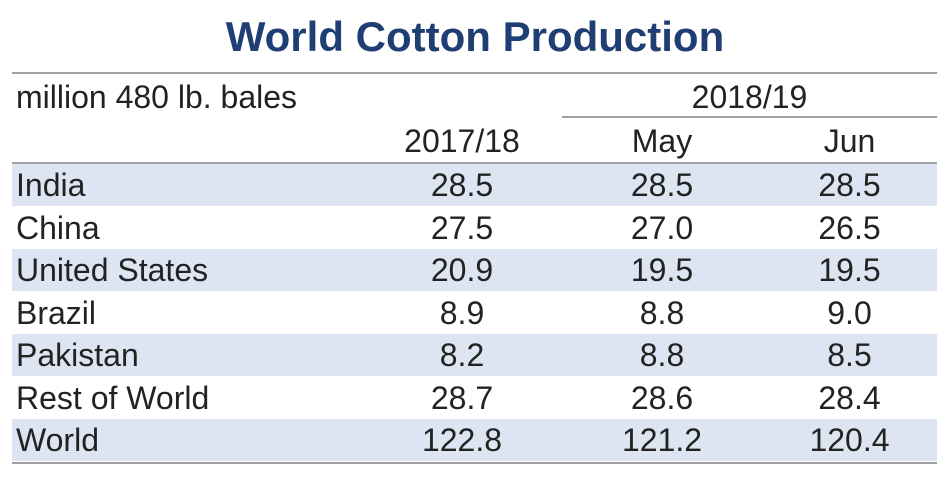 The height and width of the screenshot is (488, 950). What do you see at coordinates (749, 97) in the screenshot?
I see `group-header: 2018/19` at bounding box center [749, 97].